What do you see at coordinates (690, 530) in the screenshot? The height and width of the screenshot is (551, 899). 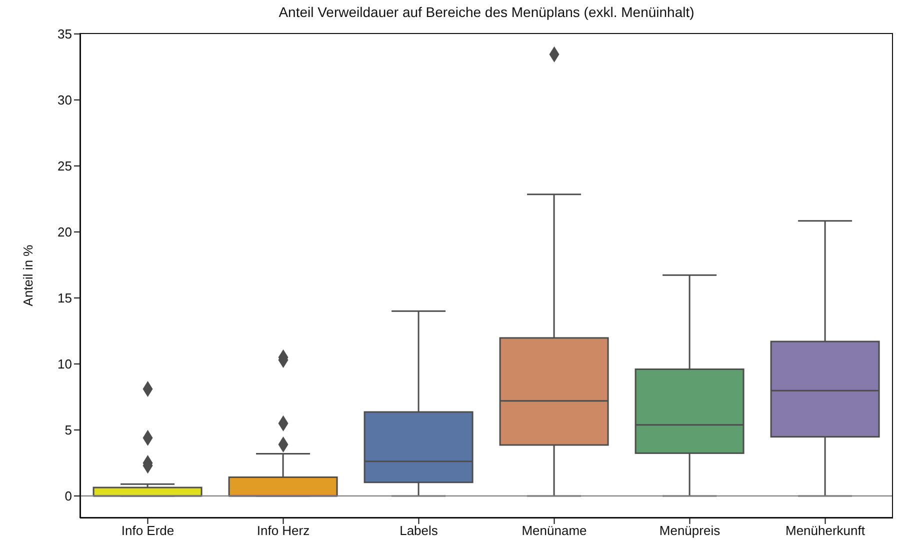 I see `x-tick-label: Menüpreis` at bounding box center [690, 530].